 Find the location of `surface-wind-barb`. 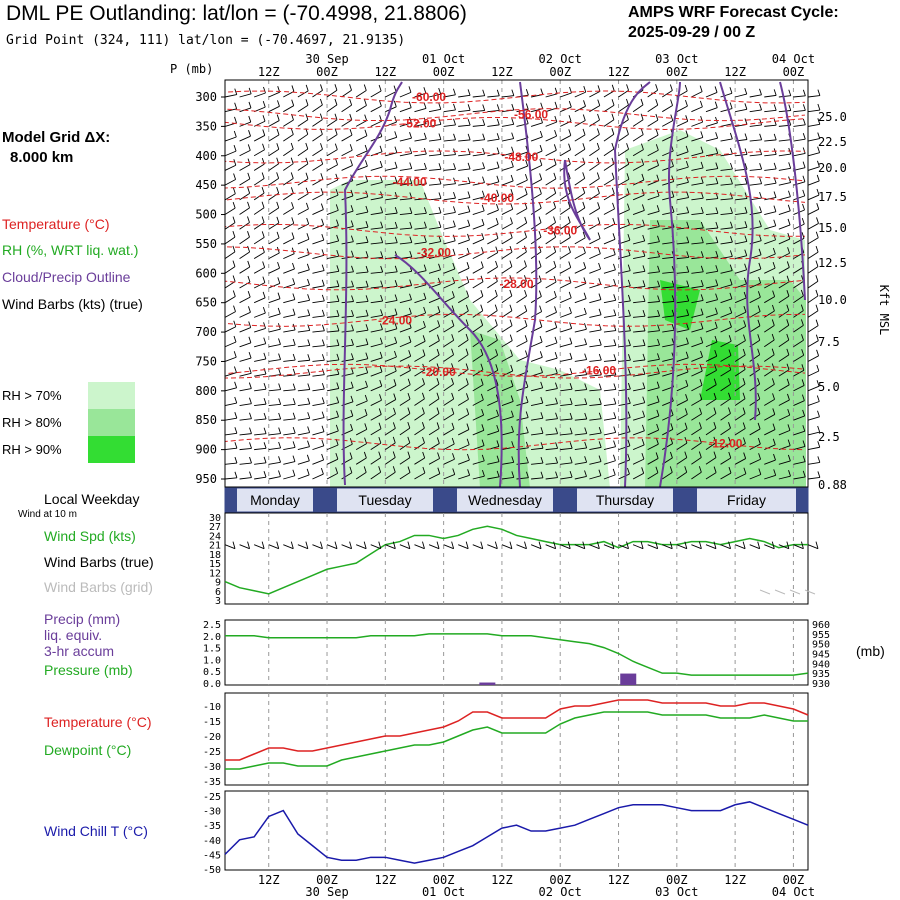

surface-wind-barb is located at coordinates (244, 547).